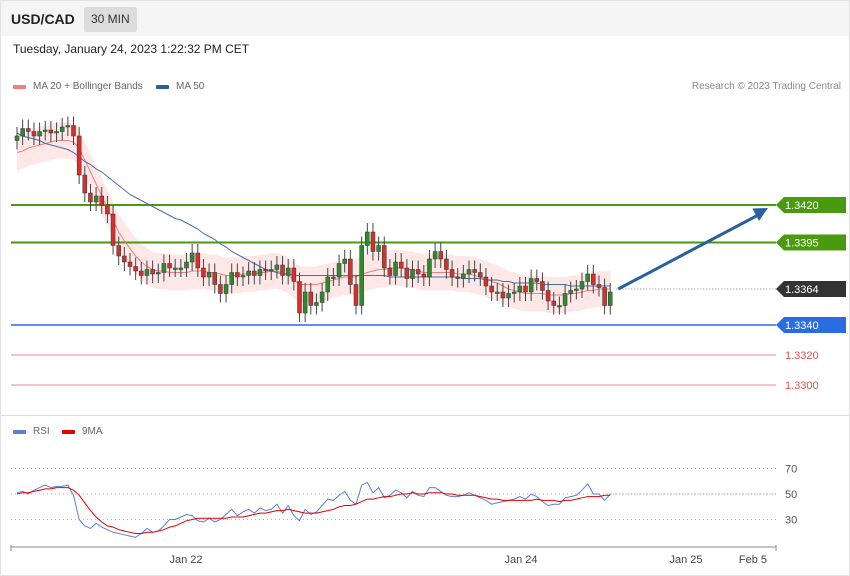 Image resolution: width=850 pixels, height=576 pixels. I want to click on legend-9ma-label: 9MA, so click(92, 431).